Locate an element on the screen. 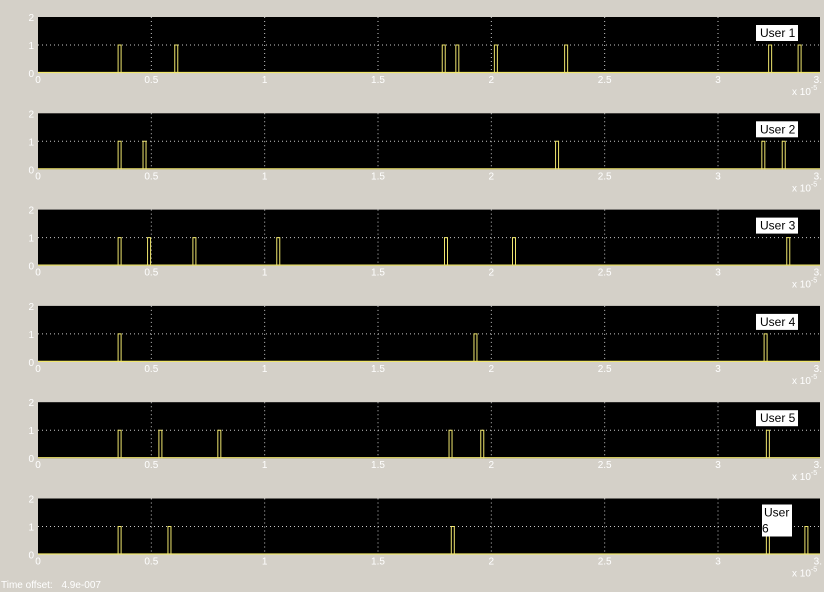 The height and width of the screenshot is (592, 824). legend-label: User 4 is located at coordinates (778, 322).